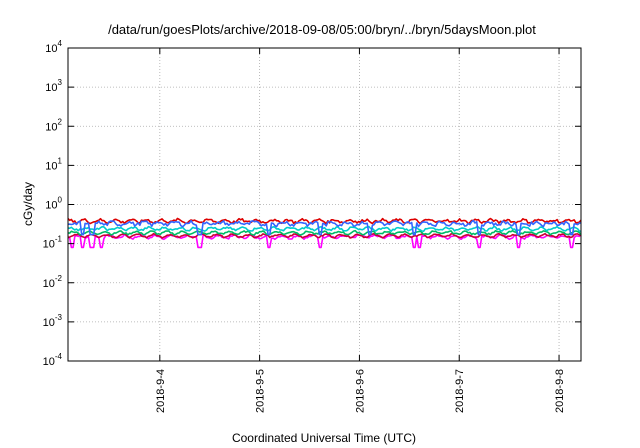 The width and height of the screenshot is (640, 448). I want to click on y-axis-label: cGy/day, so click(28, 204).